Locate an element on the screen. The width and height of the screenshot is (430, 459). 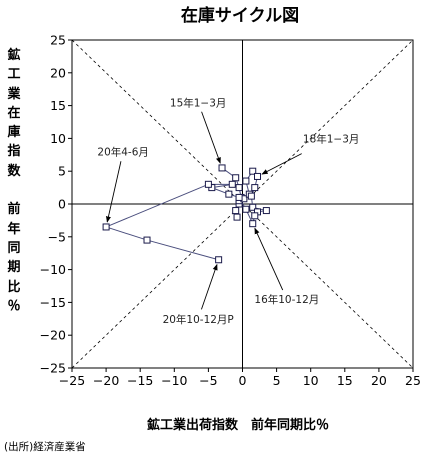
y-axis-label-char: 庫 is located at coordinates (14, 133).